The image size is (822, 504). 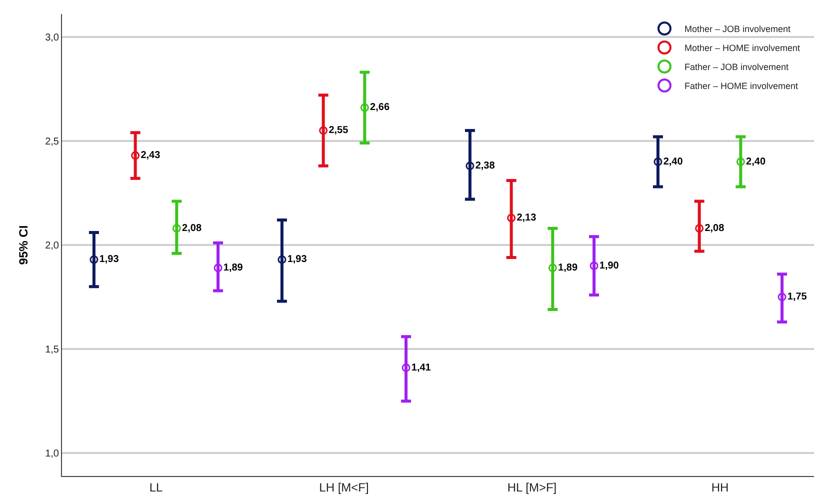 What do you see at coordinates (526, 218) in the screenshot?
I see `data-label: 2,13` at bounding box center [526, 218].